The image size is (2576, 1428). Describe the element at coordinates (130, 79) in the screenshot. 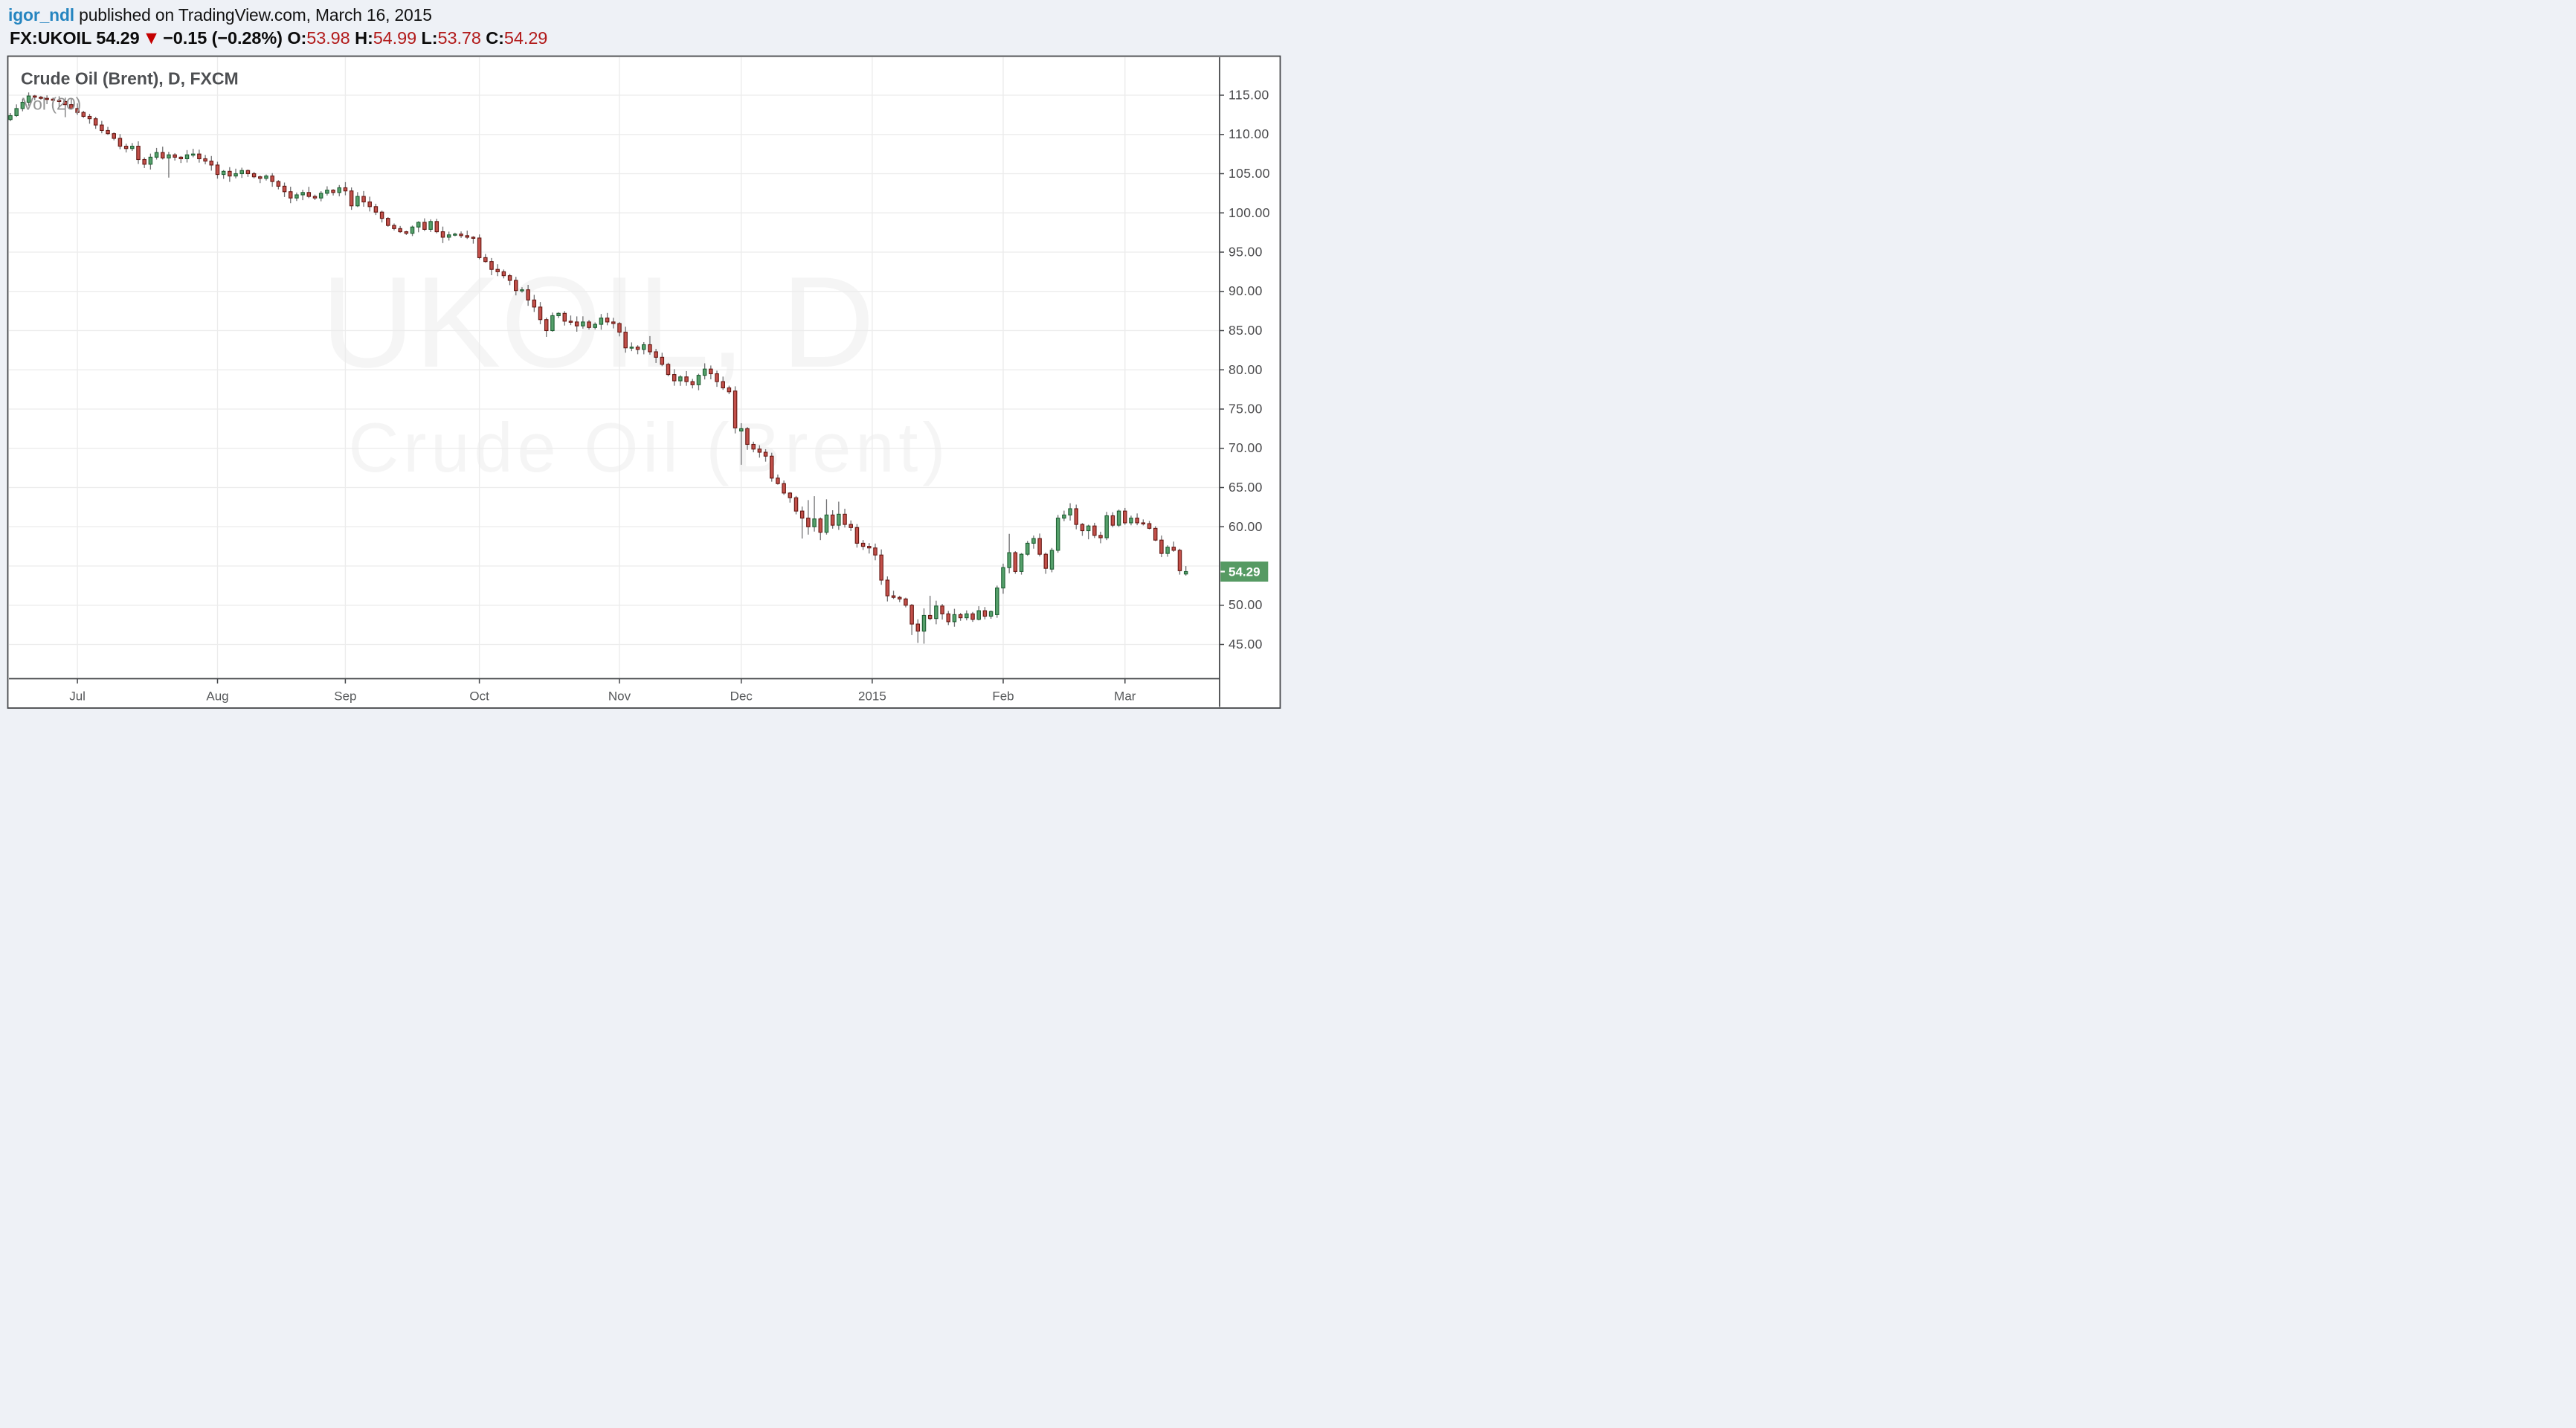

I see `svg-text: Crude Oil (Brent), D, FXCM` at that location.